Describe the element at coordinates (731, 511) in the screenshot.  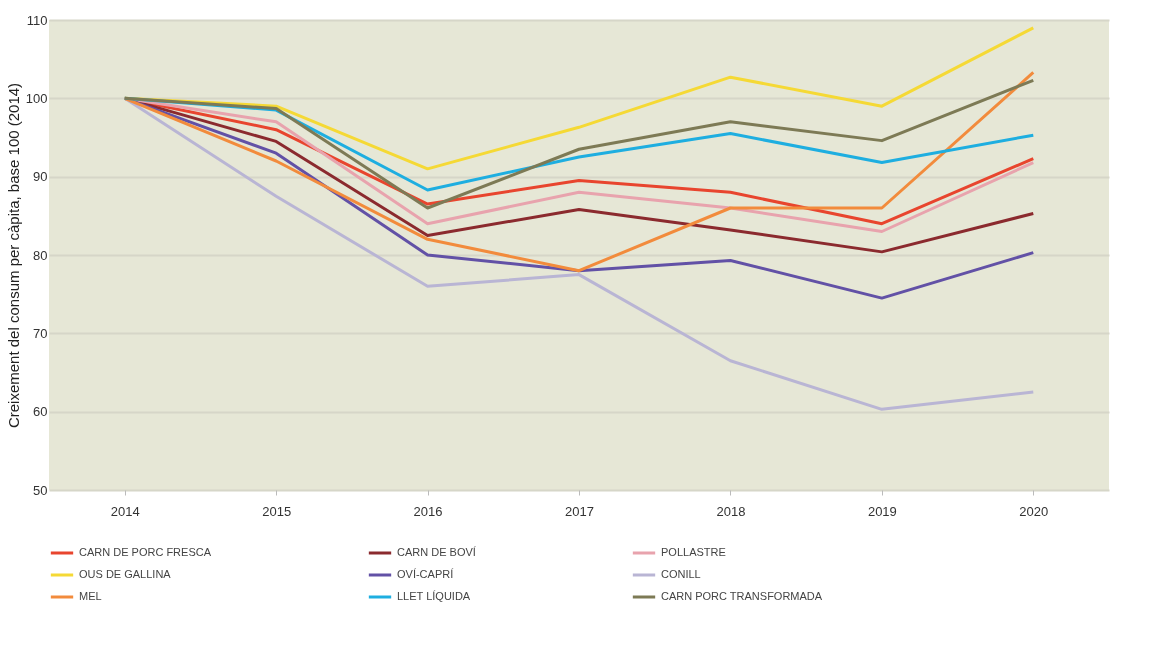
I see `x-tick-label: 2018` at that location.